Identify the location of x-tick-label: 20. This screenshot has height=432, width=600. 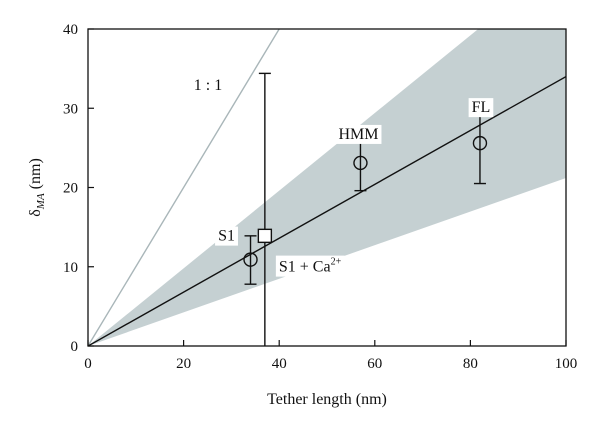
(183, 364).